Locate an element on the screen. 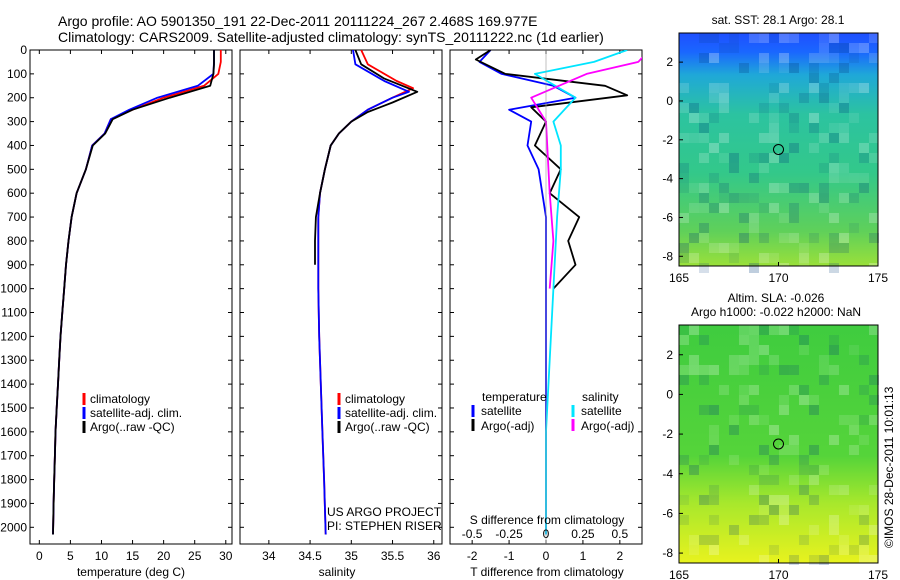 This screenshot has height=580, width=900. depth-tick-label: 700 is located at coordinates (17, 217).